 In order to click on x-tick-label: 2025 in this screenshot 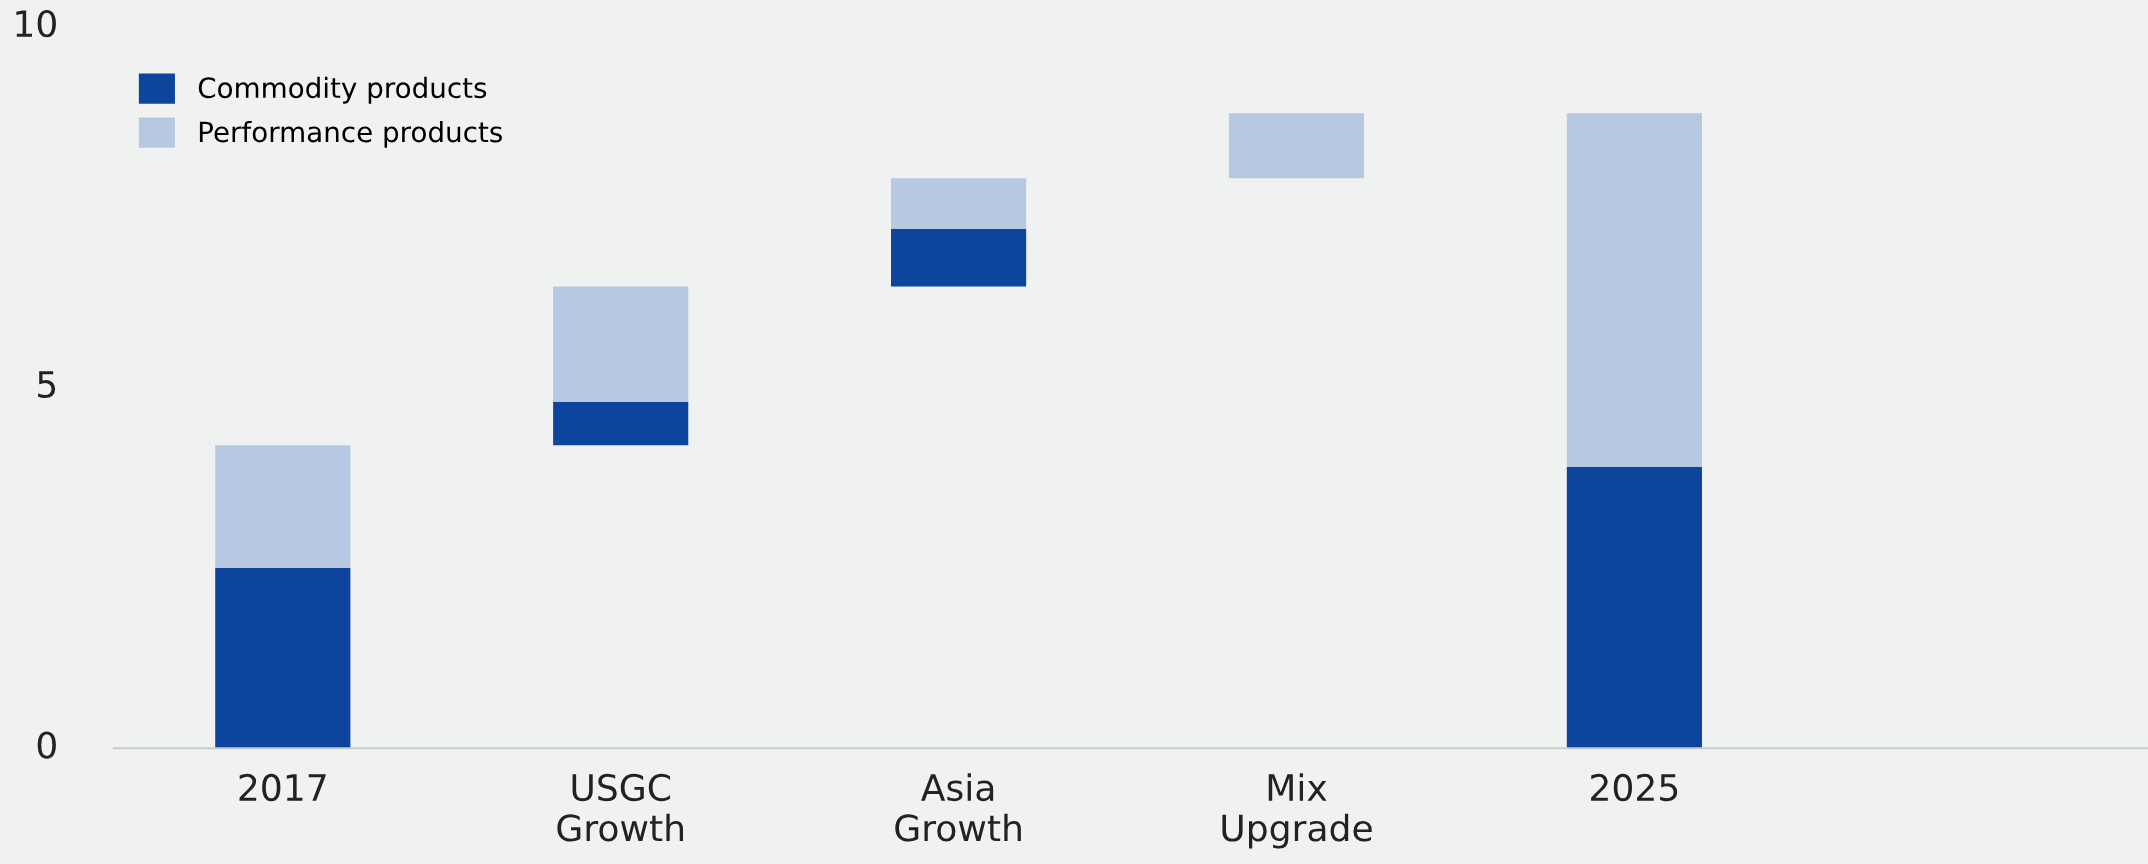, I will do `click(1634, 787)`.